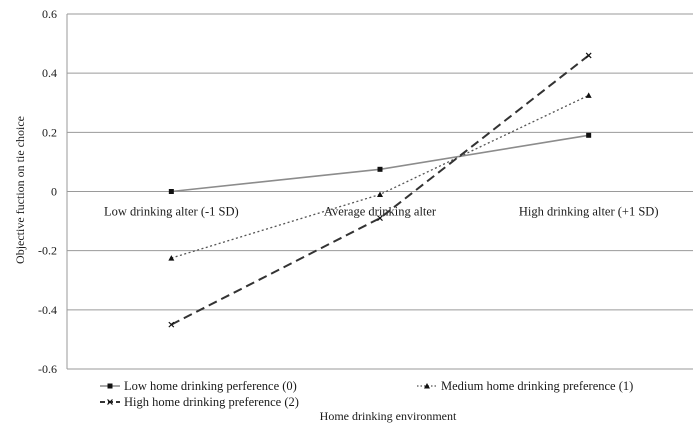  I want to click on y-tick-label: -0.2, so click(47, 251).